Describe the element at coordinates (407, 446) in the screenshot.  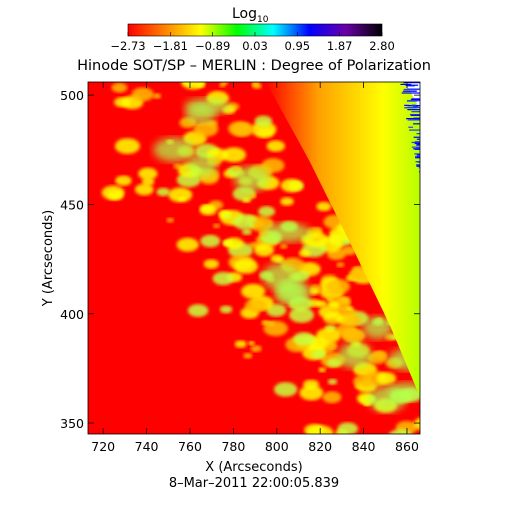
I see `x-tick-label: 860` at that location.